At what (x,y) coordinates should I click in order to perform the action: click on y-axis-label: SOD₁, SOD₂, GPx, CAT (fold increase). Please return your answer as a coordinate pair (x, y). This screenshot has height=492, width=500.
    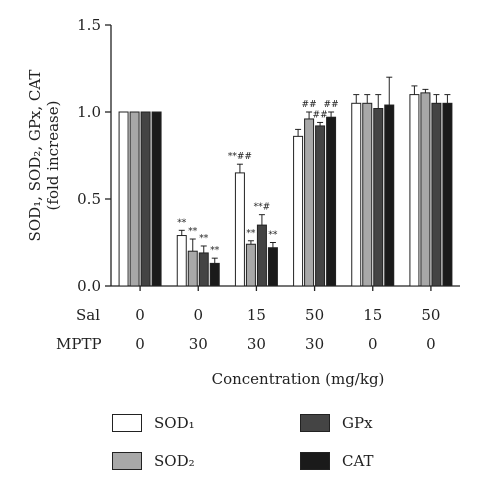
    Looking at the image, I should click on (44, 156).